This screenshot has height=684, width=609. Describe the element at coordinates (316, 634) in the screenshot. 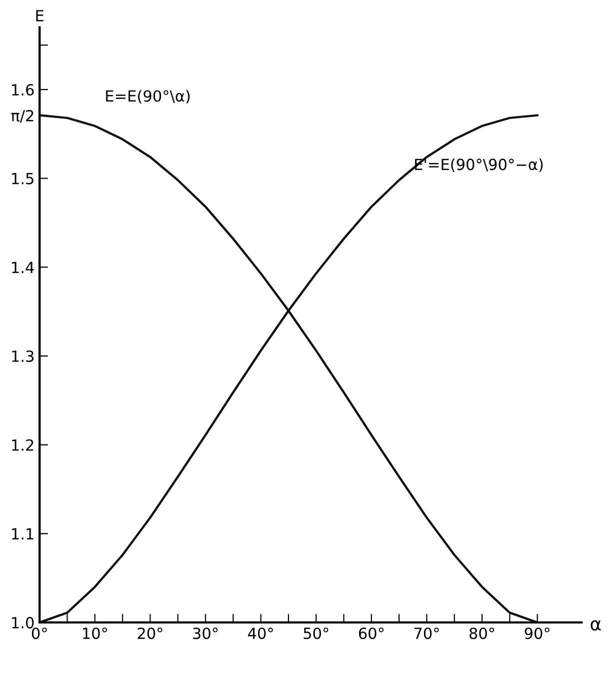

I see `x-tick-label: 50°` at that location.